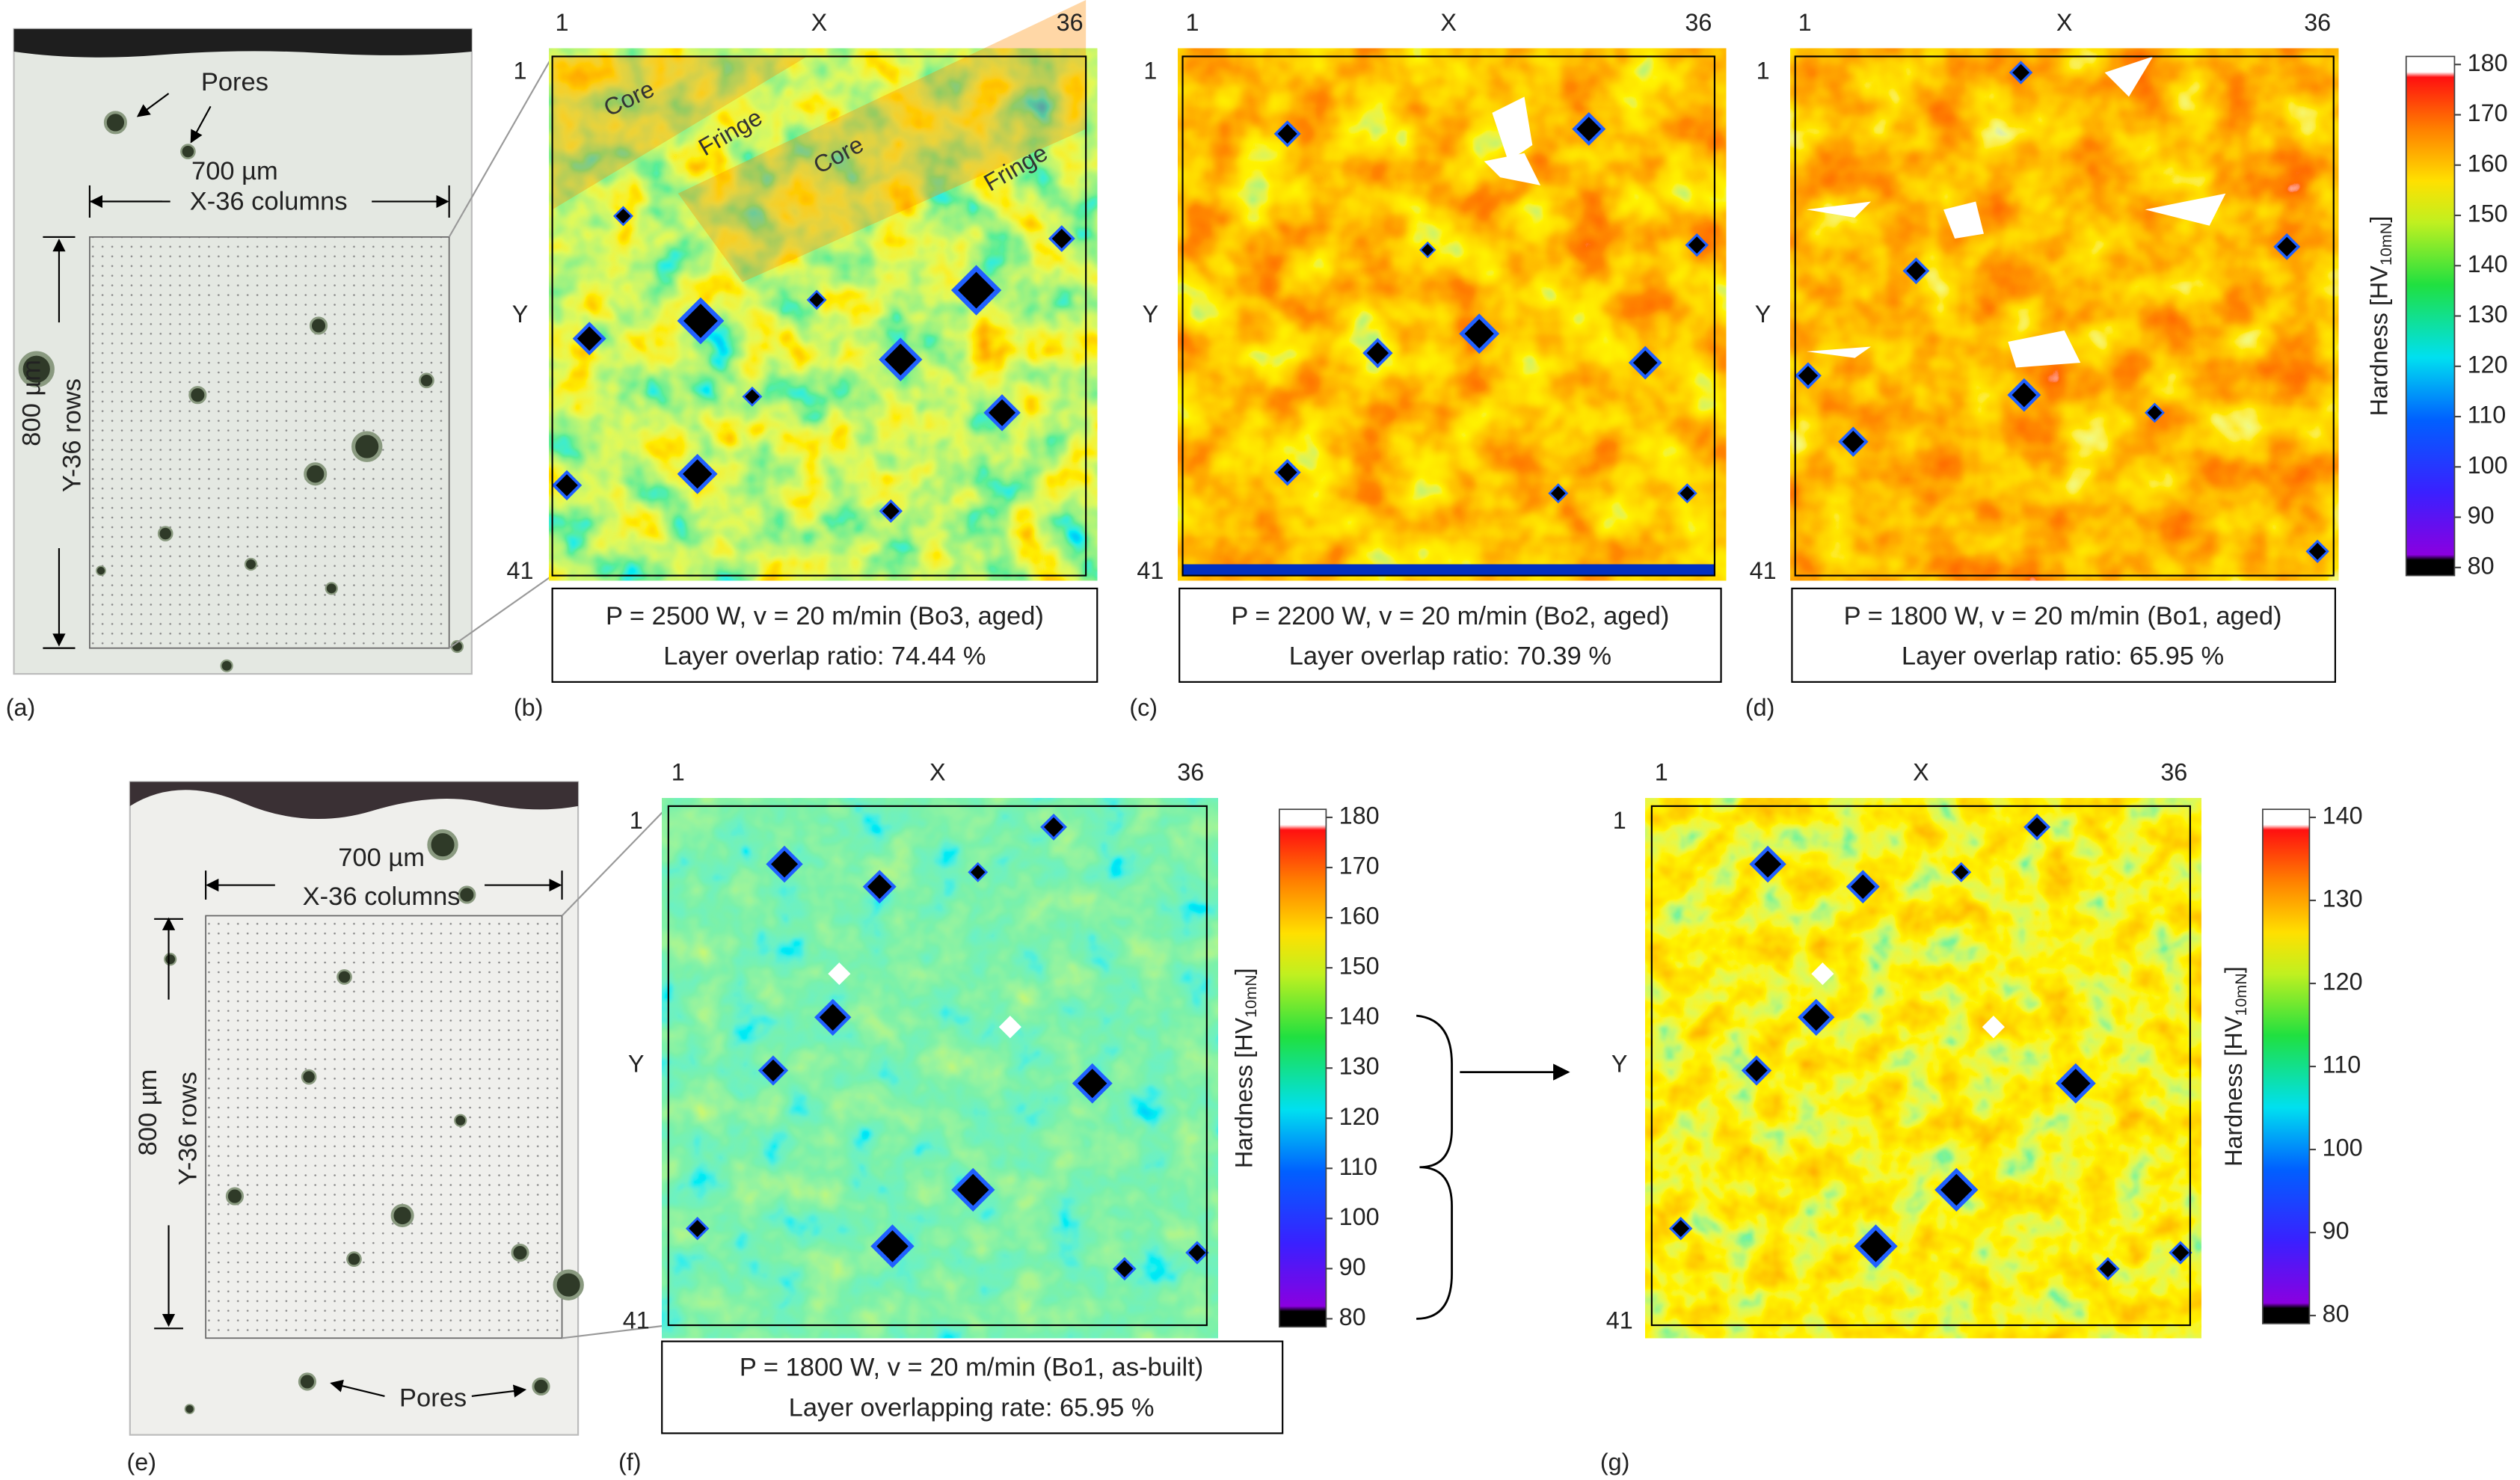  Describe the element at coordinates (21, 707) in the screenshot. I see `panel-label: (a)` at that location.